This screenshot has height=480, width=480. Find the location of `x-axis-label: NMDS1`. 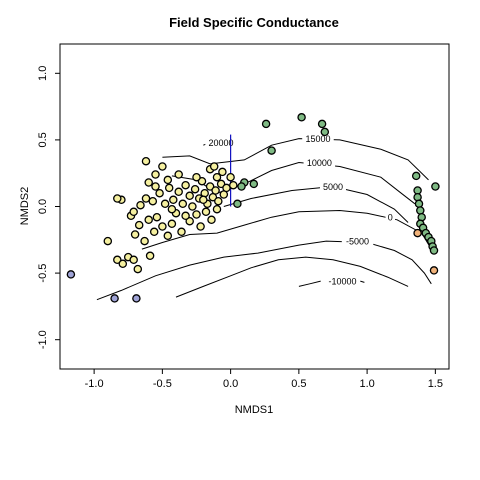

x-axis-label: NMDS1 is located at coordinates (254, 410).